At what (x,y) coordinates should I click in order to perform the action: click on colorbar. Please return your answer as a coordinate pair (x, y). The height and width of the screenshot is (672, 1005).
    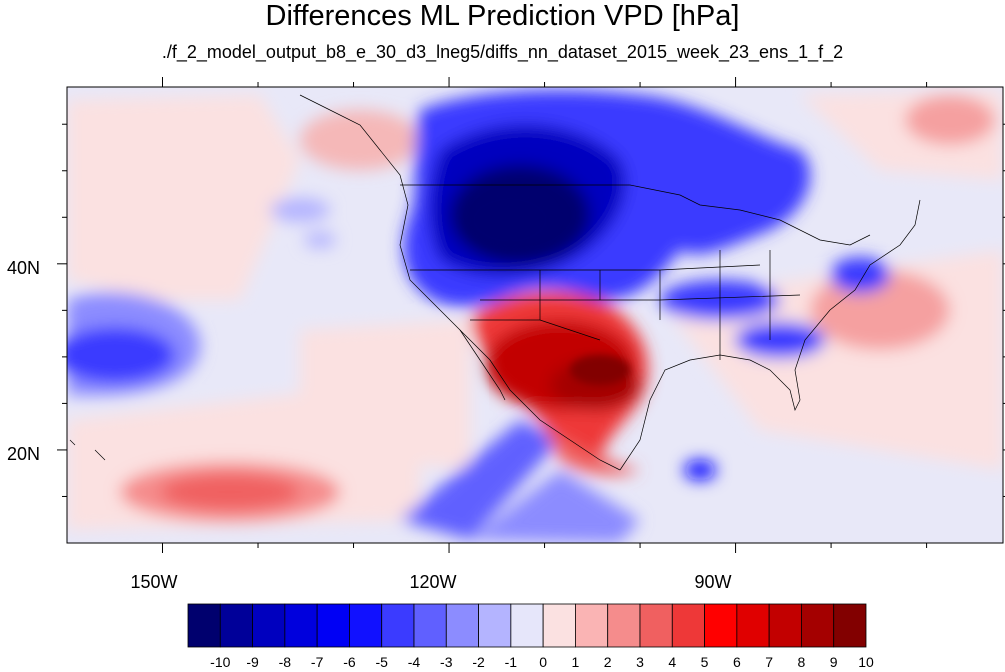
    Looking at the image, I should click on (527, 625).